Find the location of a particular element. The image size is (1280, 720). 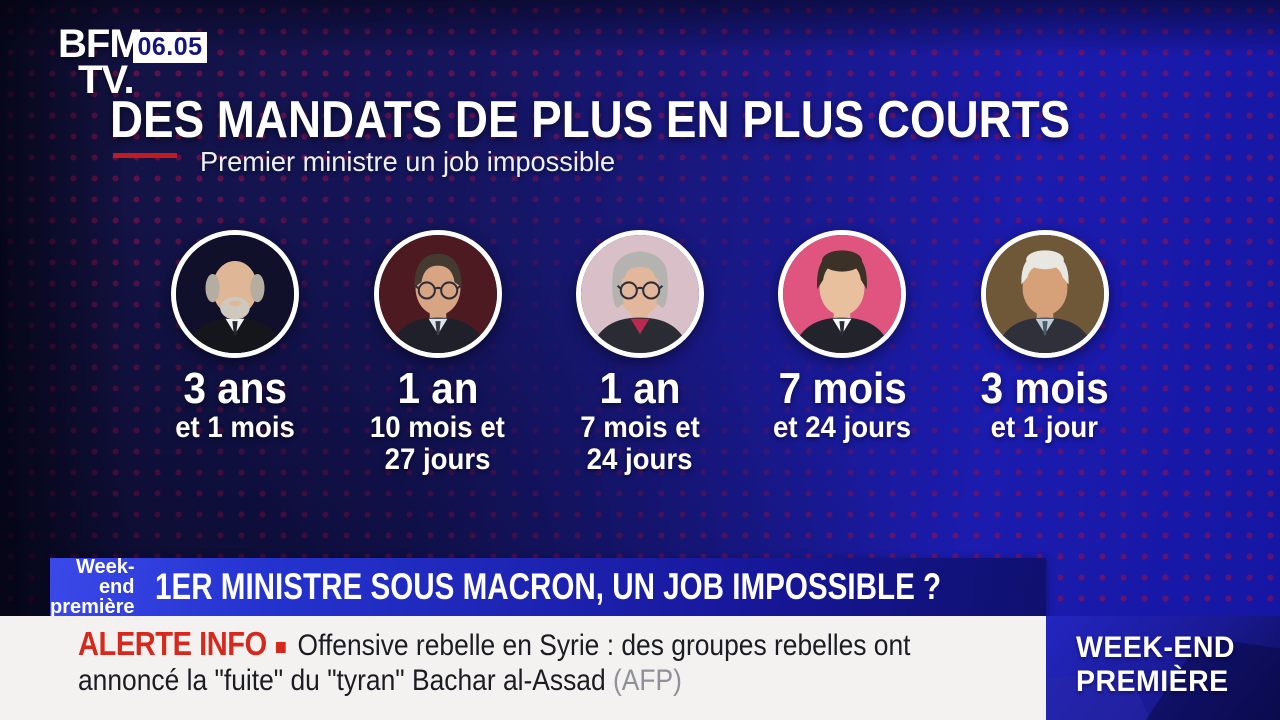

program-label: Week-end première is located at coordinates (96, 587).